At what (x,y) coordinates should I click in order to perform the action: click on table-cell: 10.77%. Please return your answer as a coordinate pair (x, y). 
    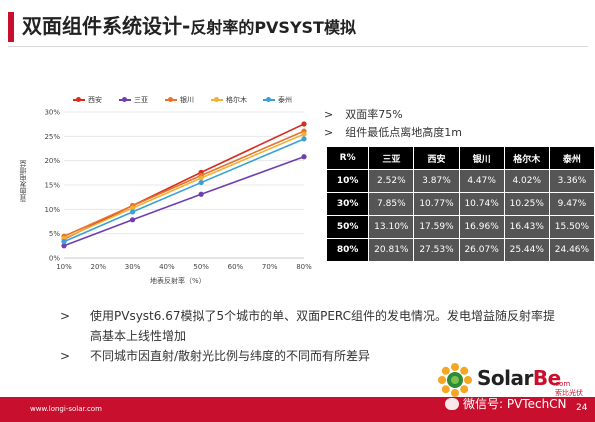
    Looking at the image, I should click on (436, 204).